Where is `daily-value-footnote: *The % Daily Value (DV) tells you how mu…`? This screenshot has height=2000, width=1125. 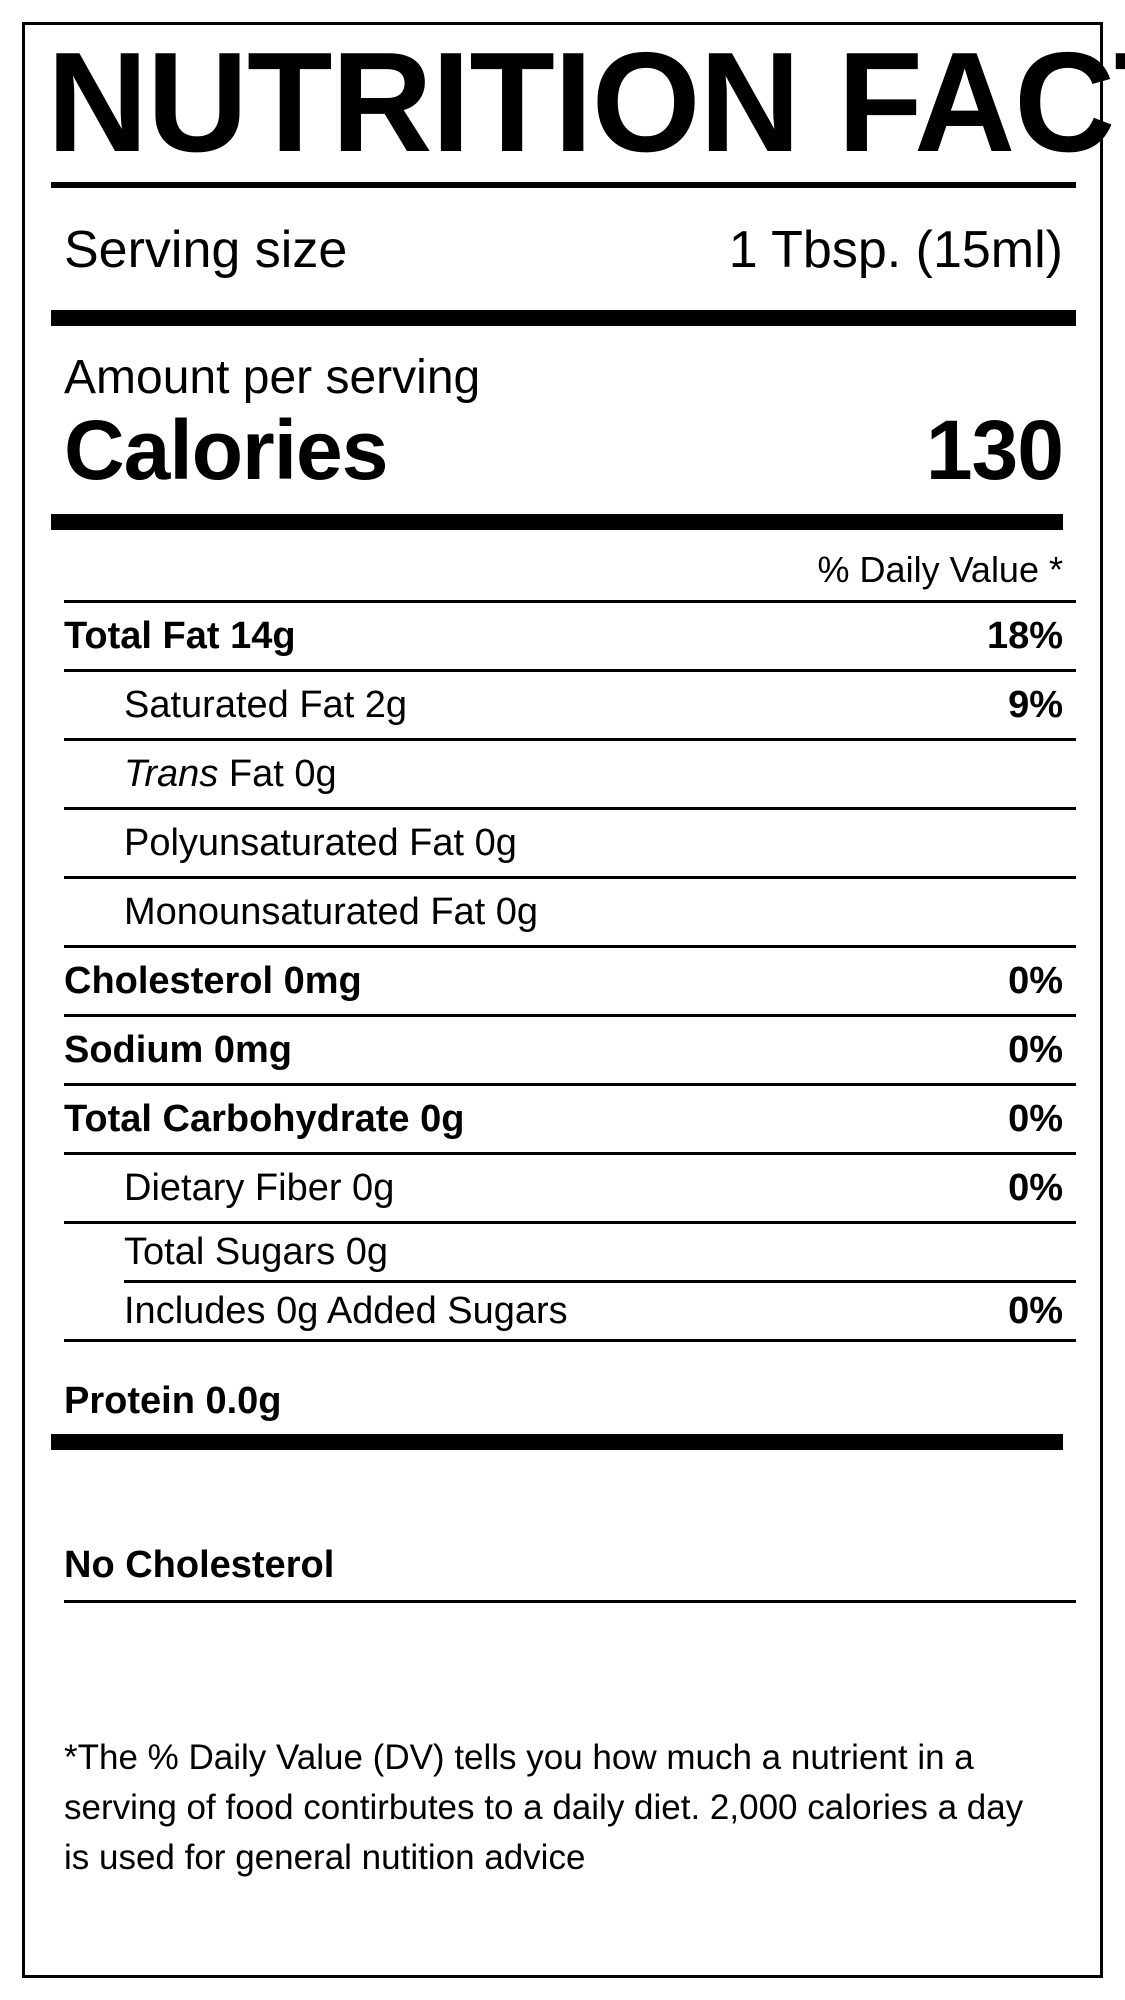 daily-value-footnote: *The % Daily Value (DV) tells you how mu… is located at coordinates (544, 1807).